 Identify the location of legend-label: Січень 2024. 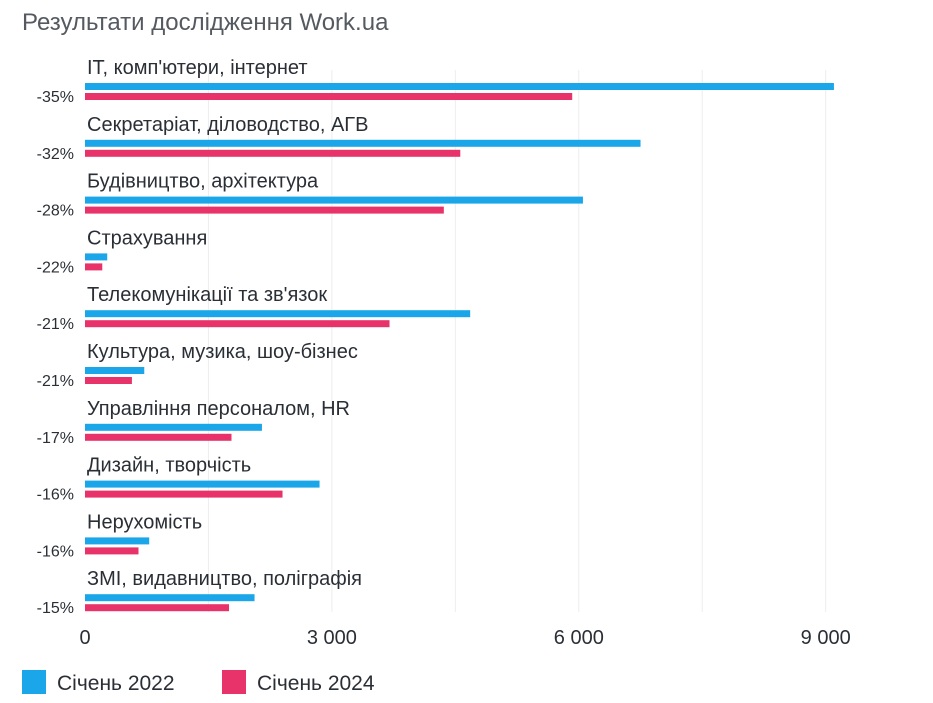
(316, 683).